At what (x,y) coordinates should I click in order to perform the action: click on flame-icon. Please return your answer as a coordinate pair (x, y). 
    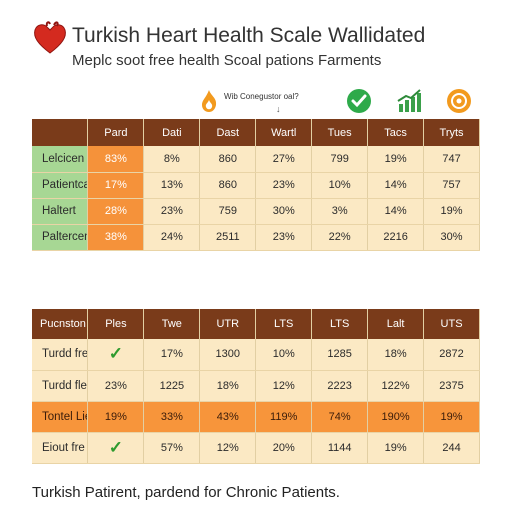
    Looking at the image, I should click on (209, 101).